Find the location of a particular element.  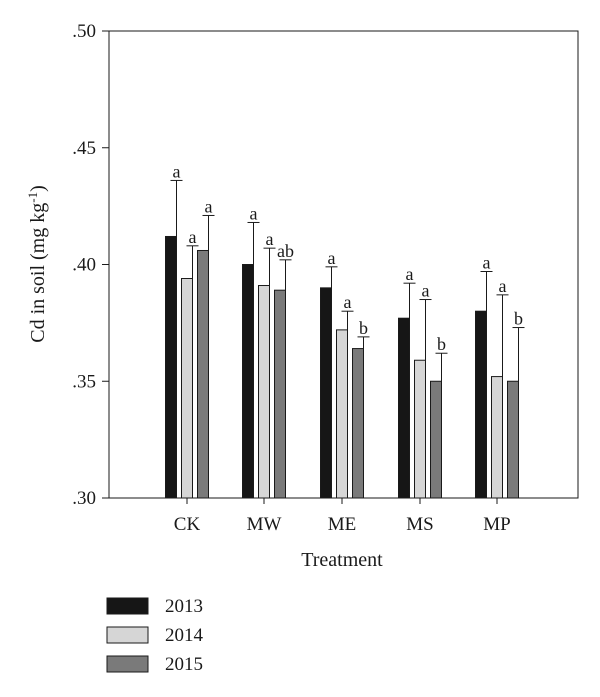

x-tick-label: CK is located at coordinates (187, 524).